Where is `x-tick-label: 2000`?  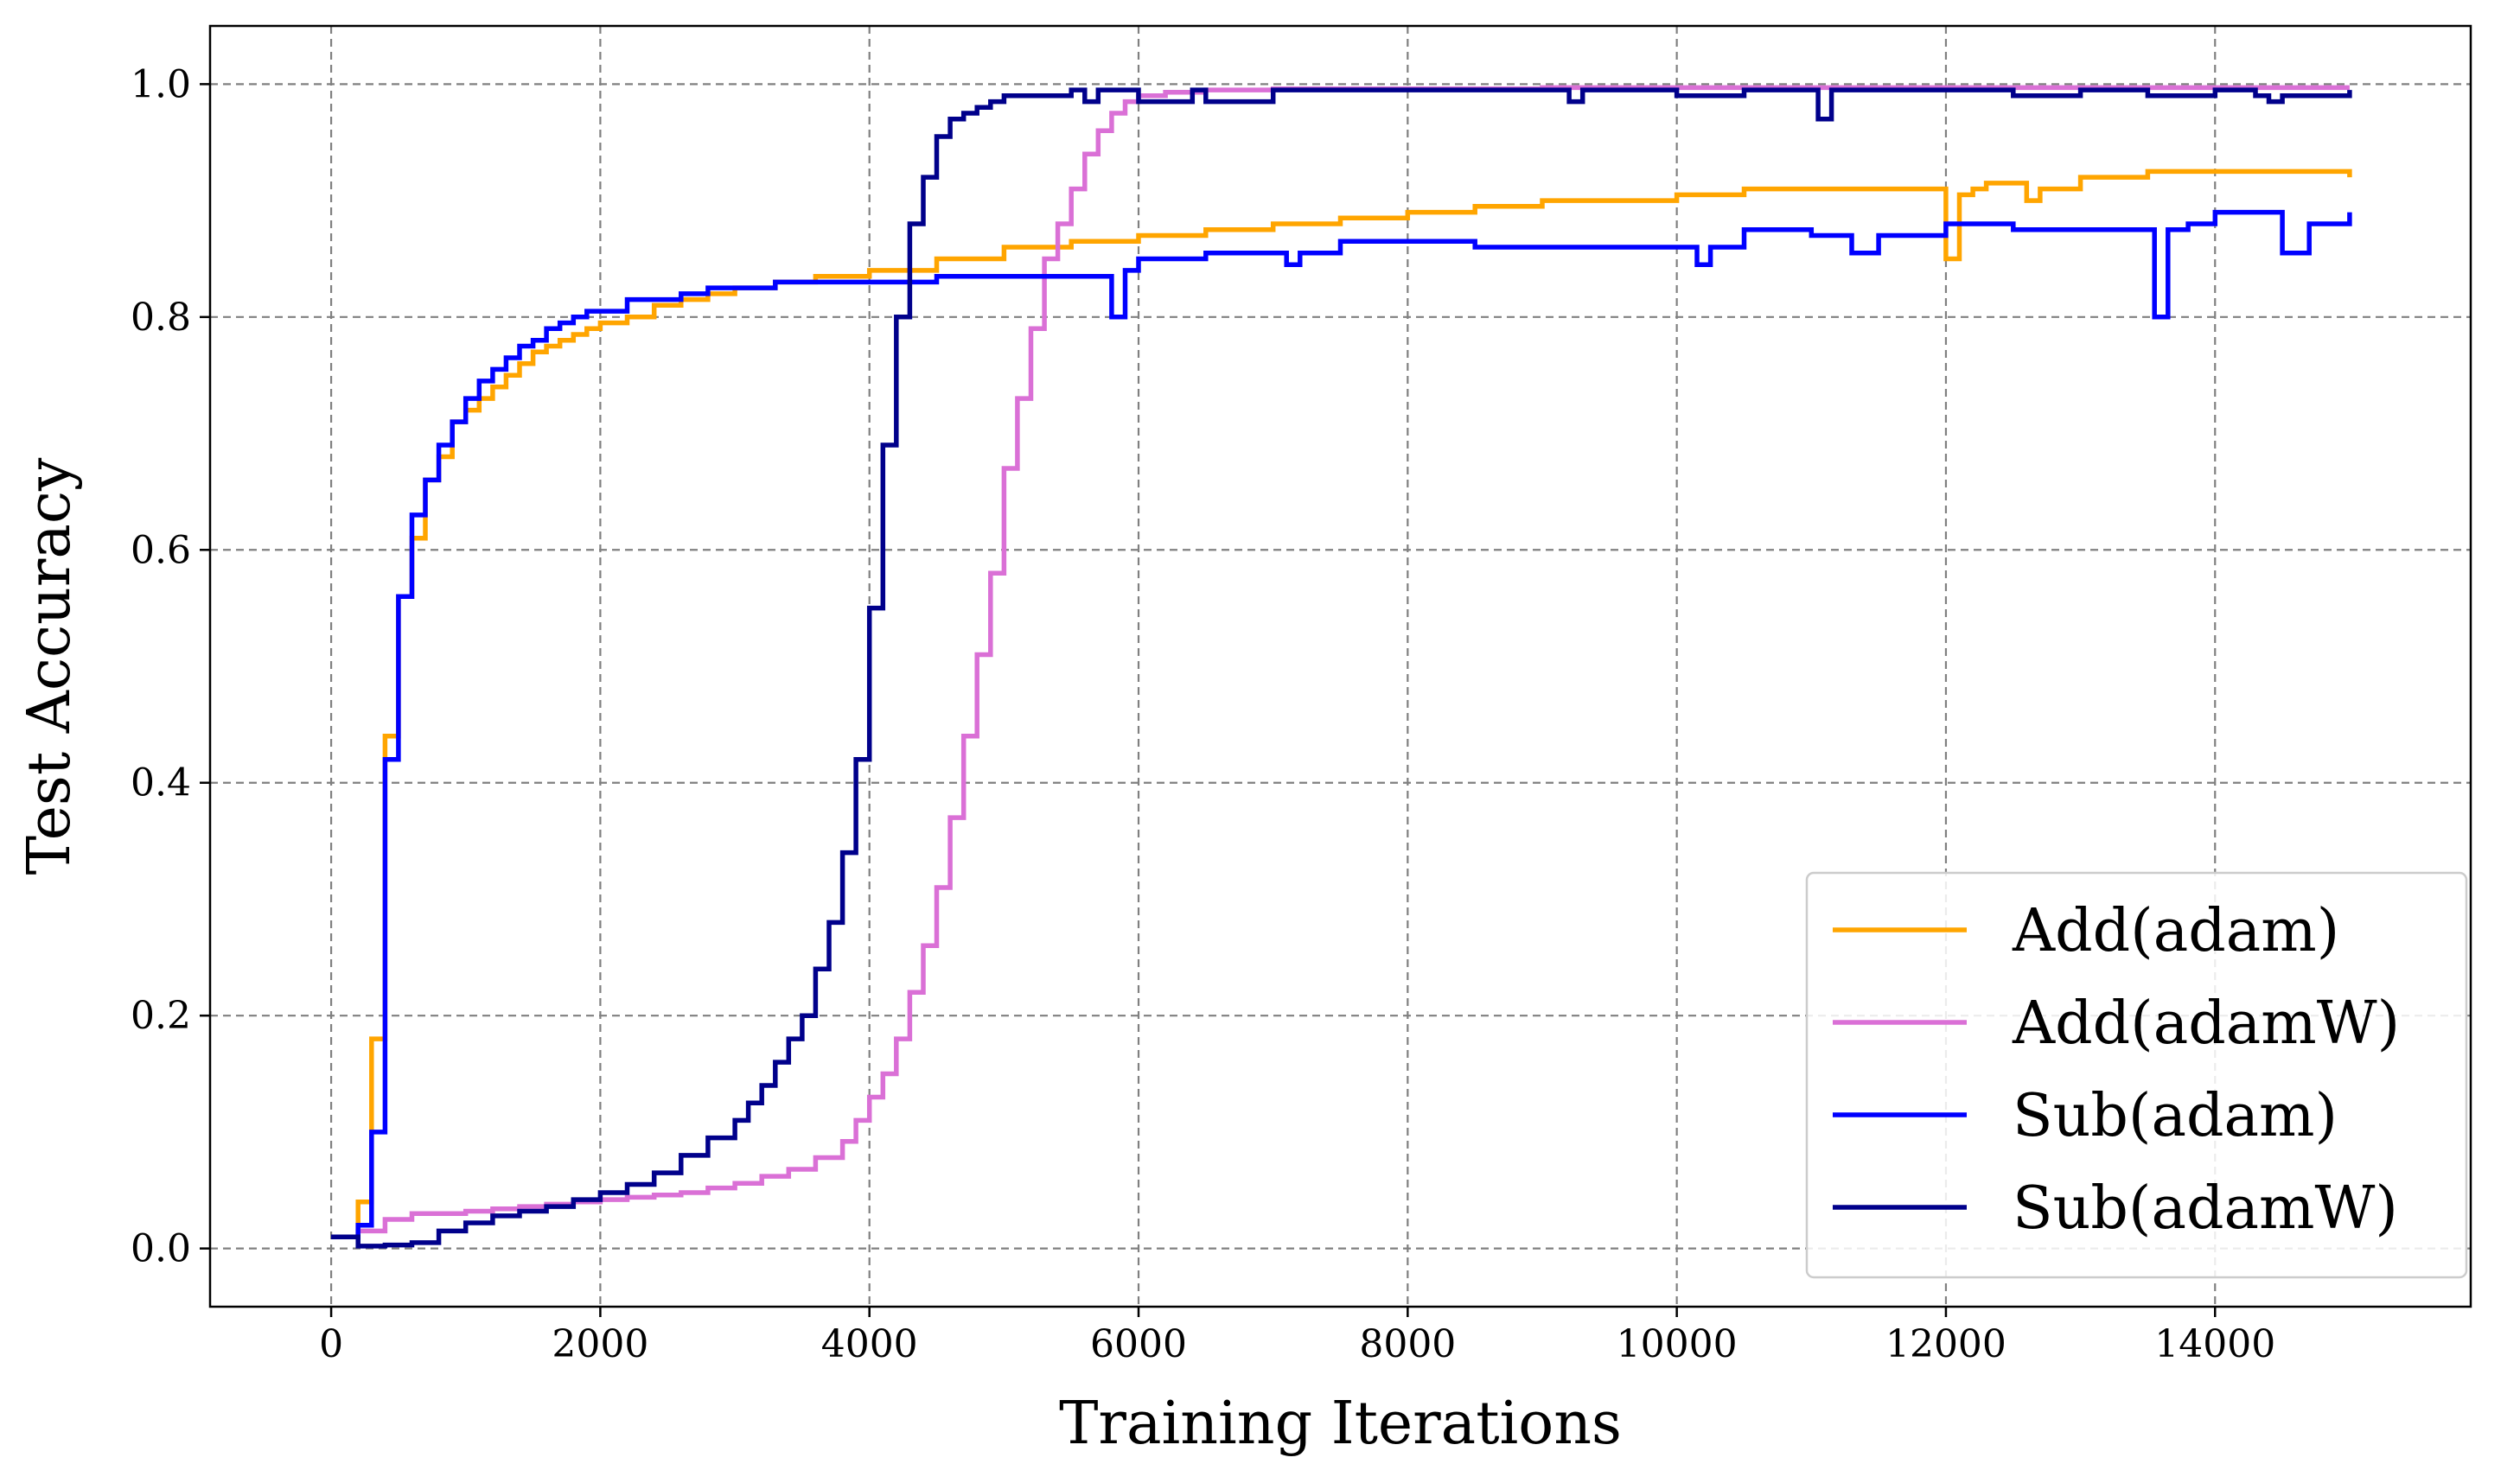
x-tick-label: 2000 is located at coordinates (600, 1344).